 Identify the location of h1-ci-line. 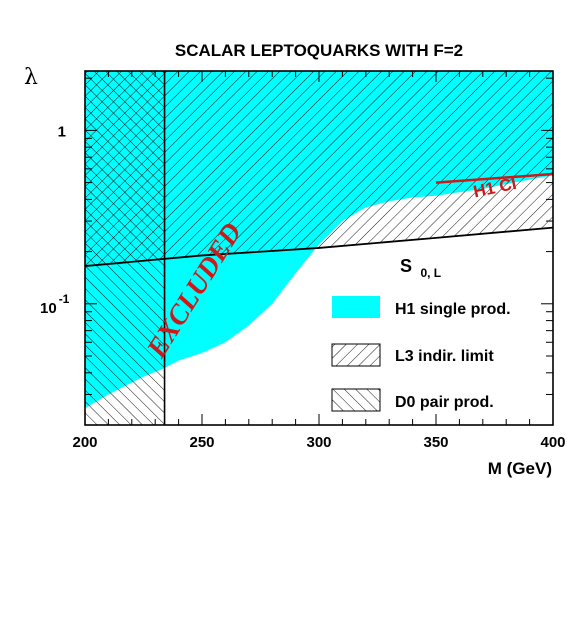
(494, 178).